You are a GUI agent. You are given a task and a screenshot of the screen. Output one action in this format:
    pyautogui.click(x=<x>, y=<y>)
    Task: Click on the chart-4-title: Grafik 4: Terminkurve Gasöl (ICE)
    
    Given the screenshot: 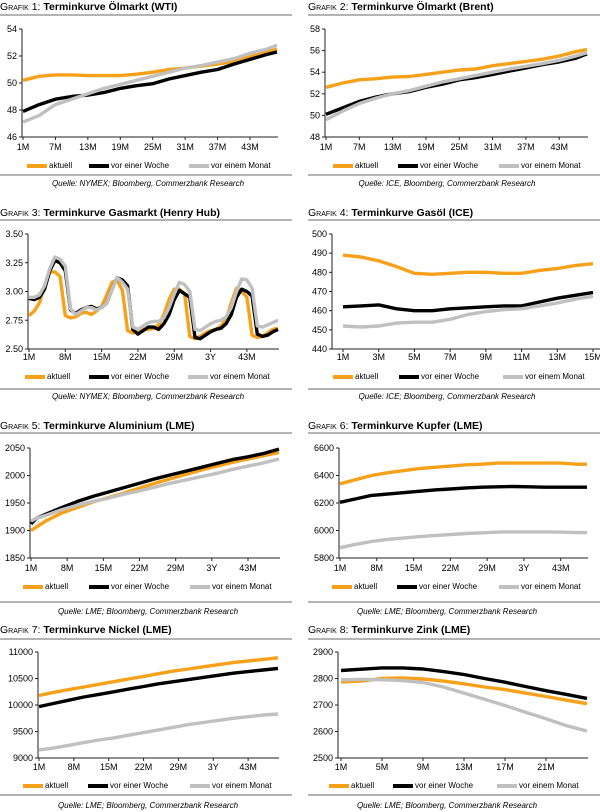 What is the action you would take?
    pyautogui.click(x=390, y=213)
    